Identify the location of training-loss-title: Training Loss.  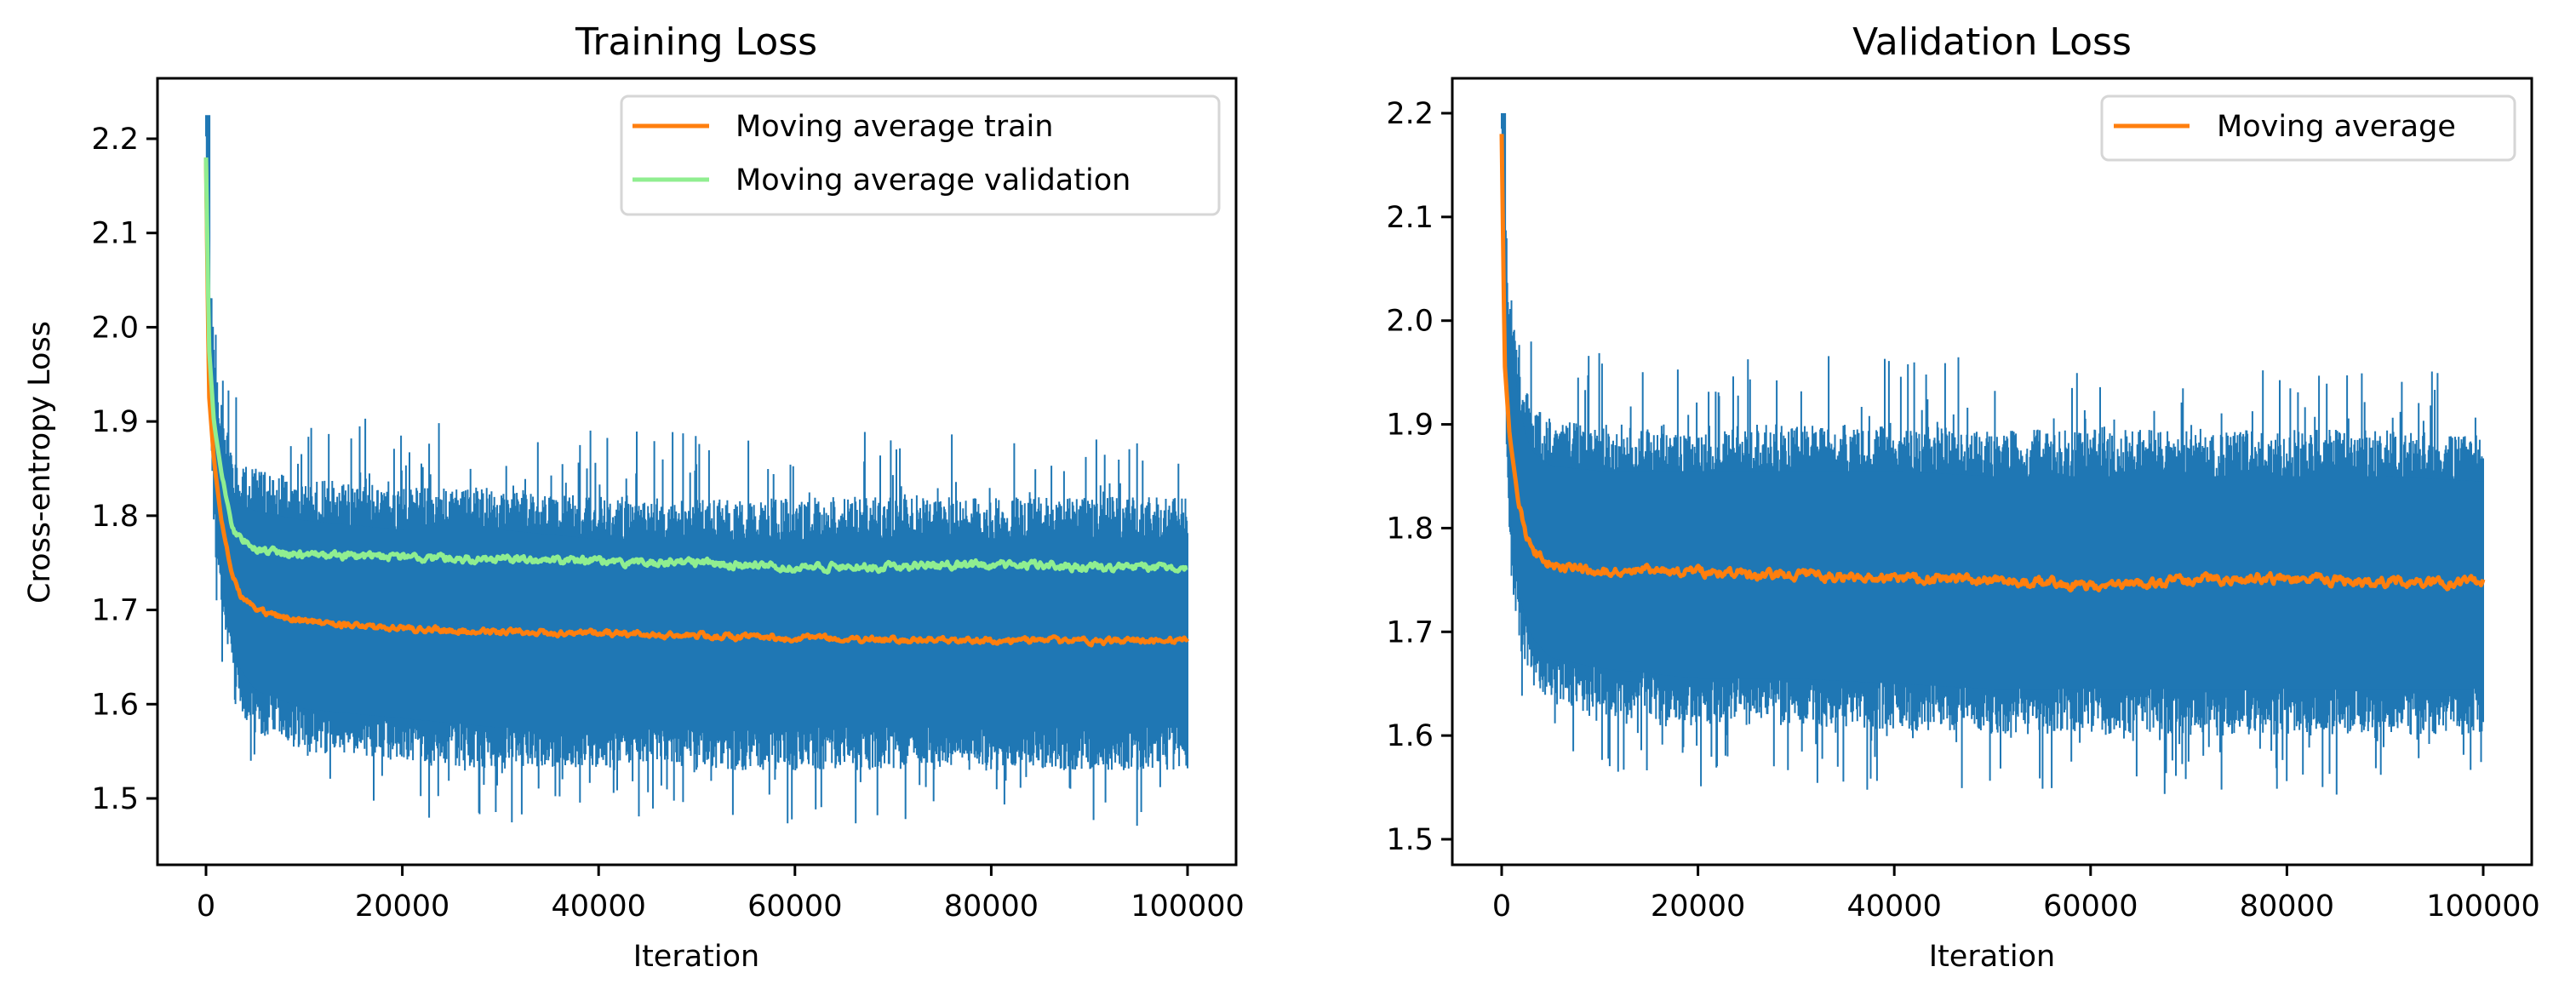
(696, 42).